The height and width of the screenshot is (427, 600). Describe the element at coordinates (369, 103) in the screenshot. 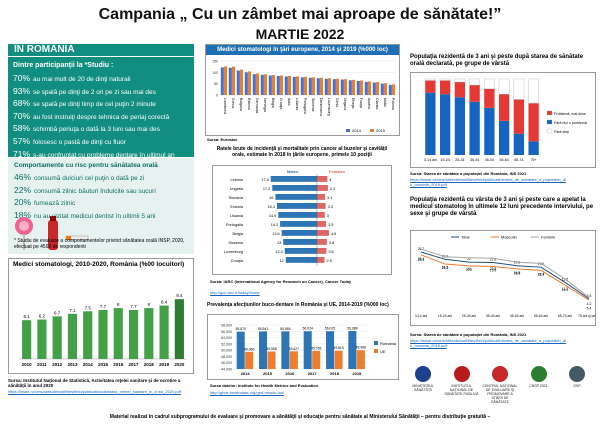

I see `eu-xtick: Austria` at that location.